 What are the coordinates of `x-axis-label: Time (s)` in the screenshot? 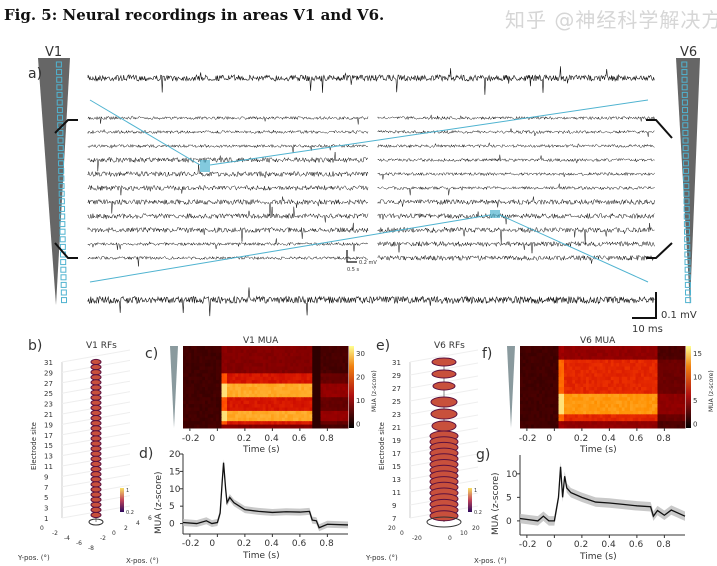 It's located at (598, 450).